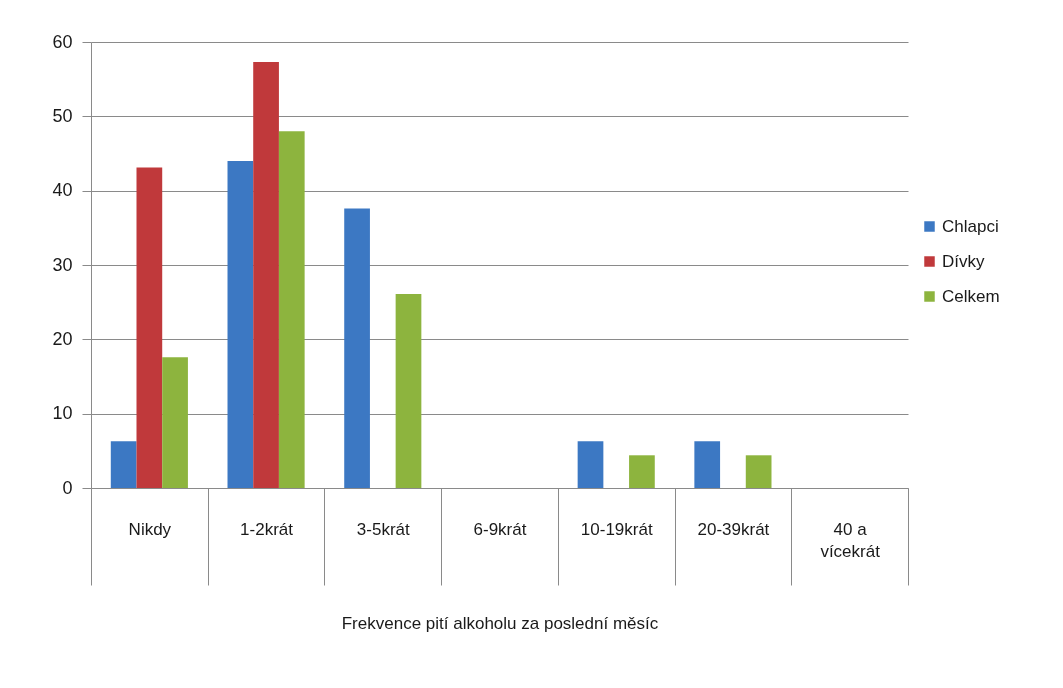 The width and height of the screenshot is (1063, 688). I want to click on y-tick-label: 30, so click(62, 264).